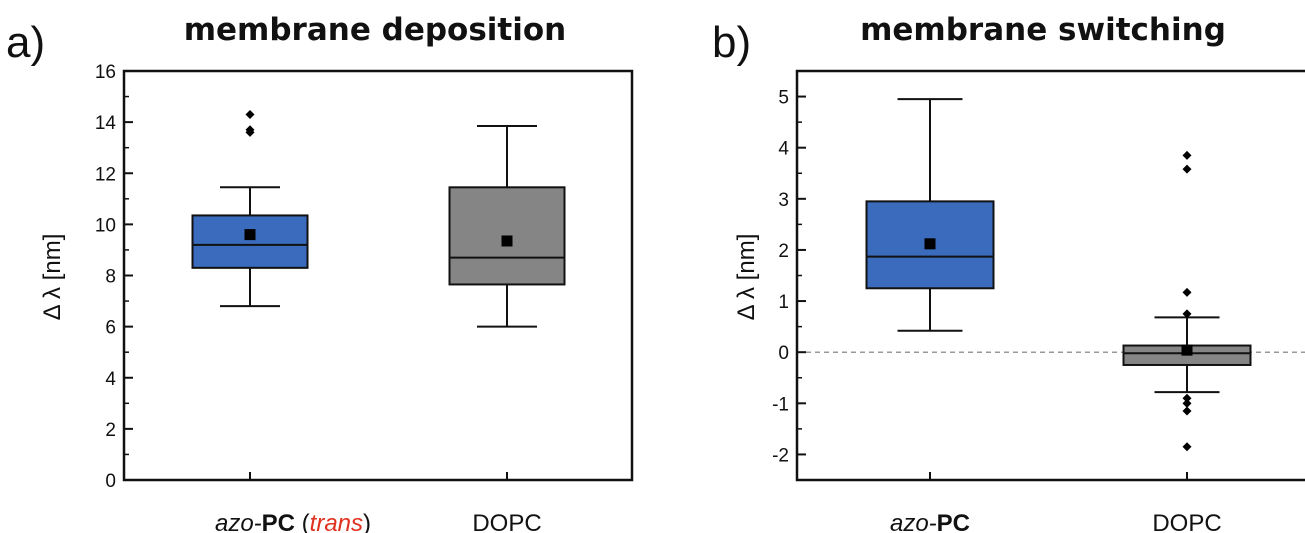 Image resolution: width=1305 pixels, height=533 pixels. What do you see at coordinates (250, 241) in the screenshot?
I see `iqr-box` at bounding box center [250, 241].